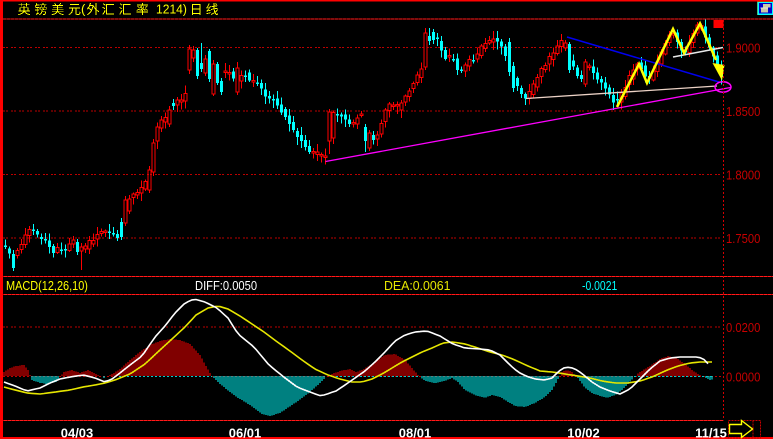 The width and height of the screenshot is (773, 439). Describe the element at coordinates (743, 48) in the screenshot. I see `svg-text: 1.9000` at that location.